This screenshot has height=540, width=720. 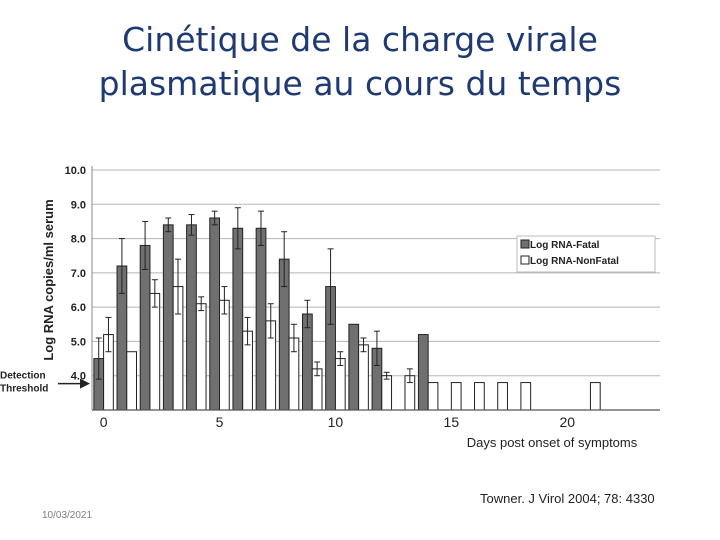 What do you see at coordinates (567, 422) in the screenshot?
I see `x-tick-label: 20` at bounding box center [567, 422].